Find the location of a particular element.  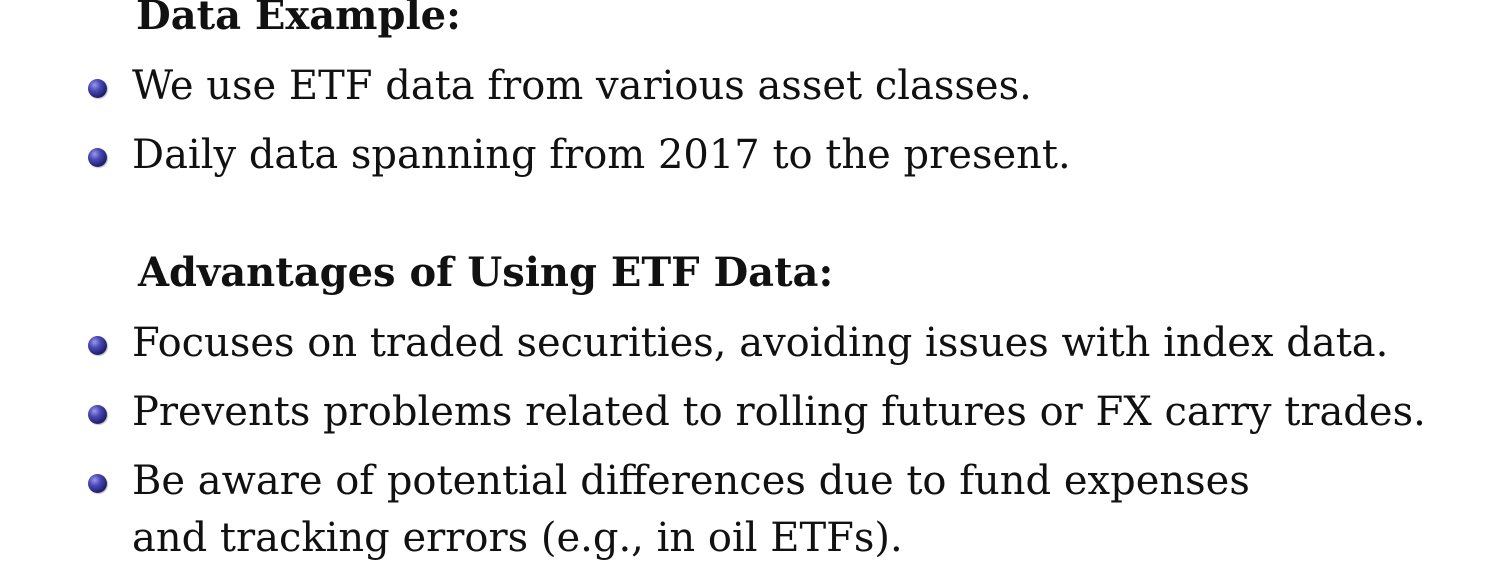

section-heading-data-example: Data Example: is located at coordinates (298, 19).